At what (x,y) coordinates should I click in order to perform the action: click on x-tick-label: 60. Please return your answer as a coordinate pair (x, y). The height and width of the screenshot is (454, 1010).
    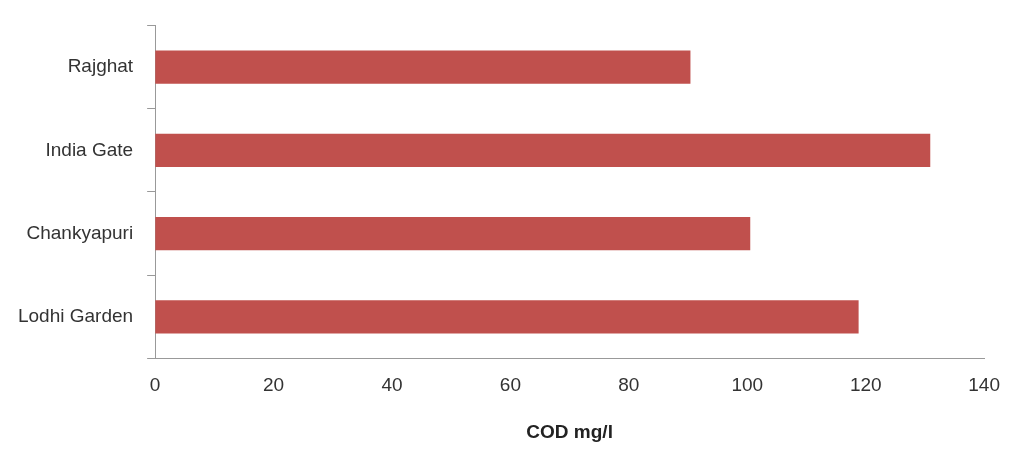
    Looking at the image, I should click on (510, 385).